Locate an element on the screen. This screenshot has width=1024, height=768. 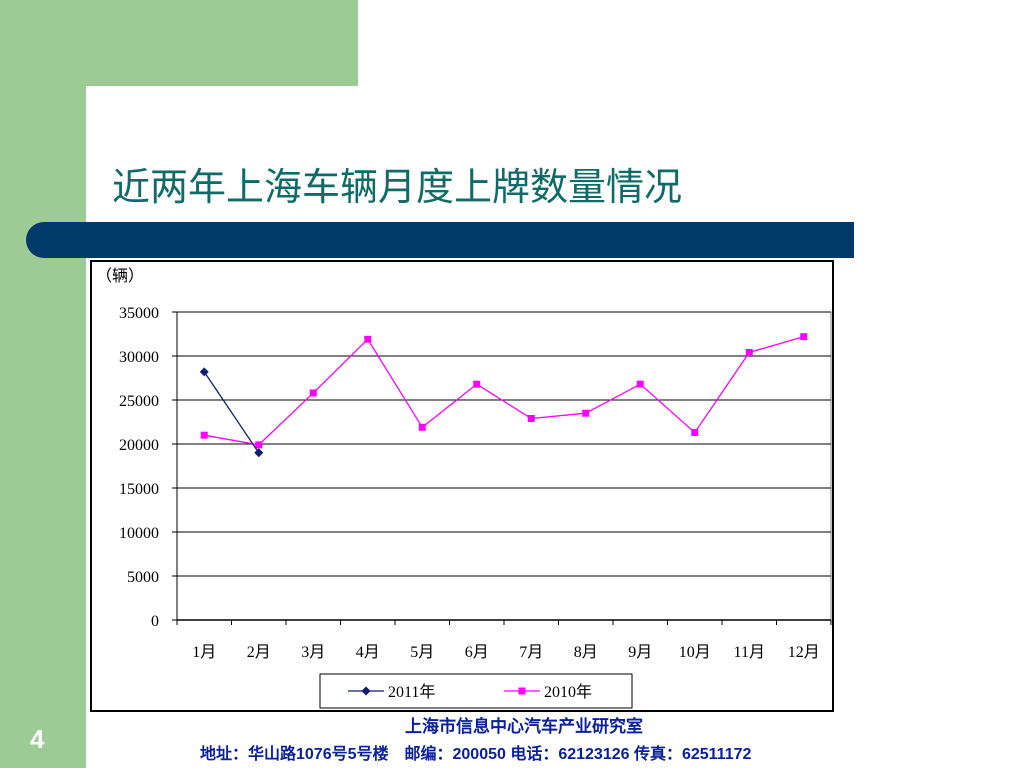
legend-label: 2011年 is located at coordinates (411, 692).